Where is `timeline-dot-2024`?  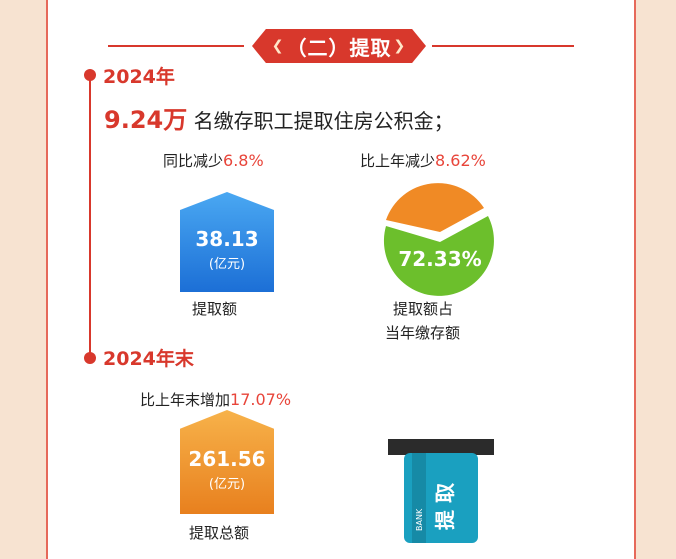
timeline-dot-2024 is located at coordinates (90, 75).